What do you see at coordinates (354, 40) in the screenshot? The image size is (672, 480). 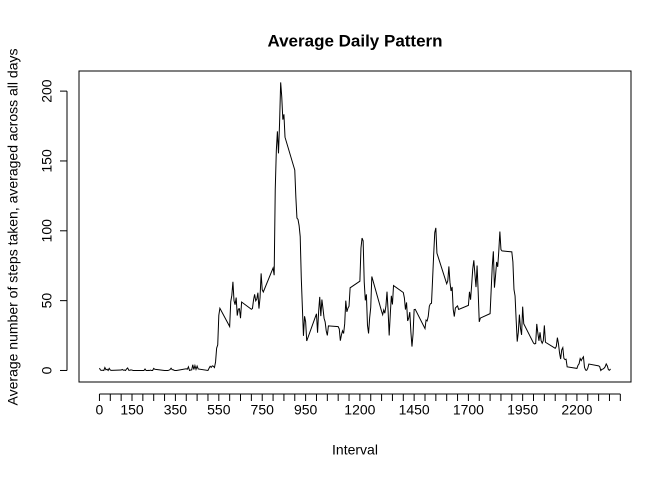 I see `chart-title: Average Daily Pattern` at bounding box center [354, 40].